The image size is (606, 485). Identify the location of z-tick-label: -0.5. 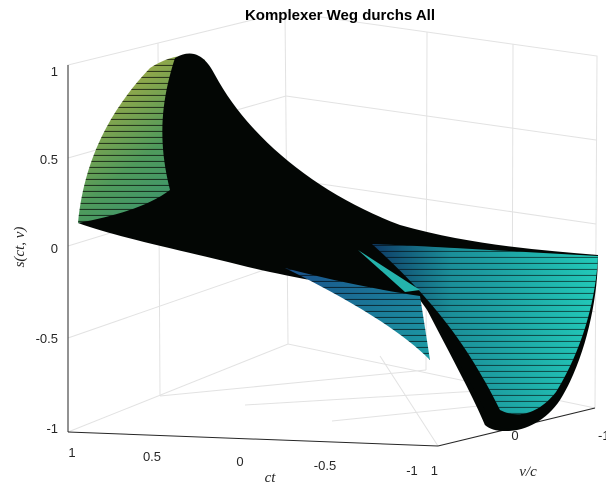
(47, 338).